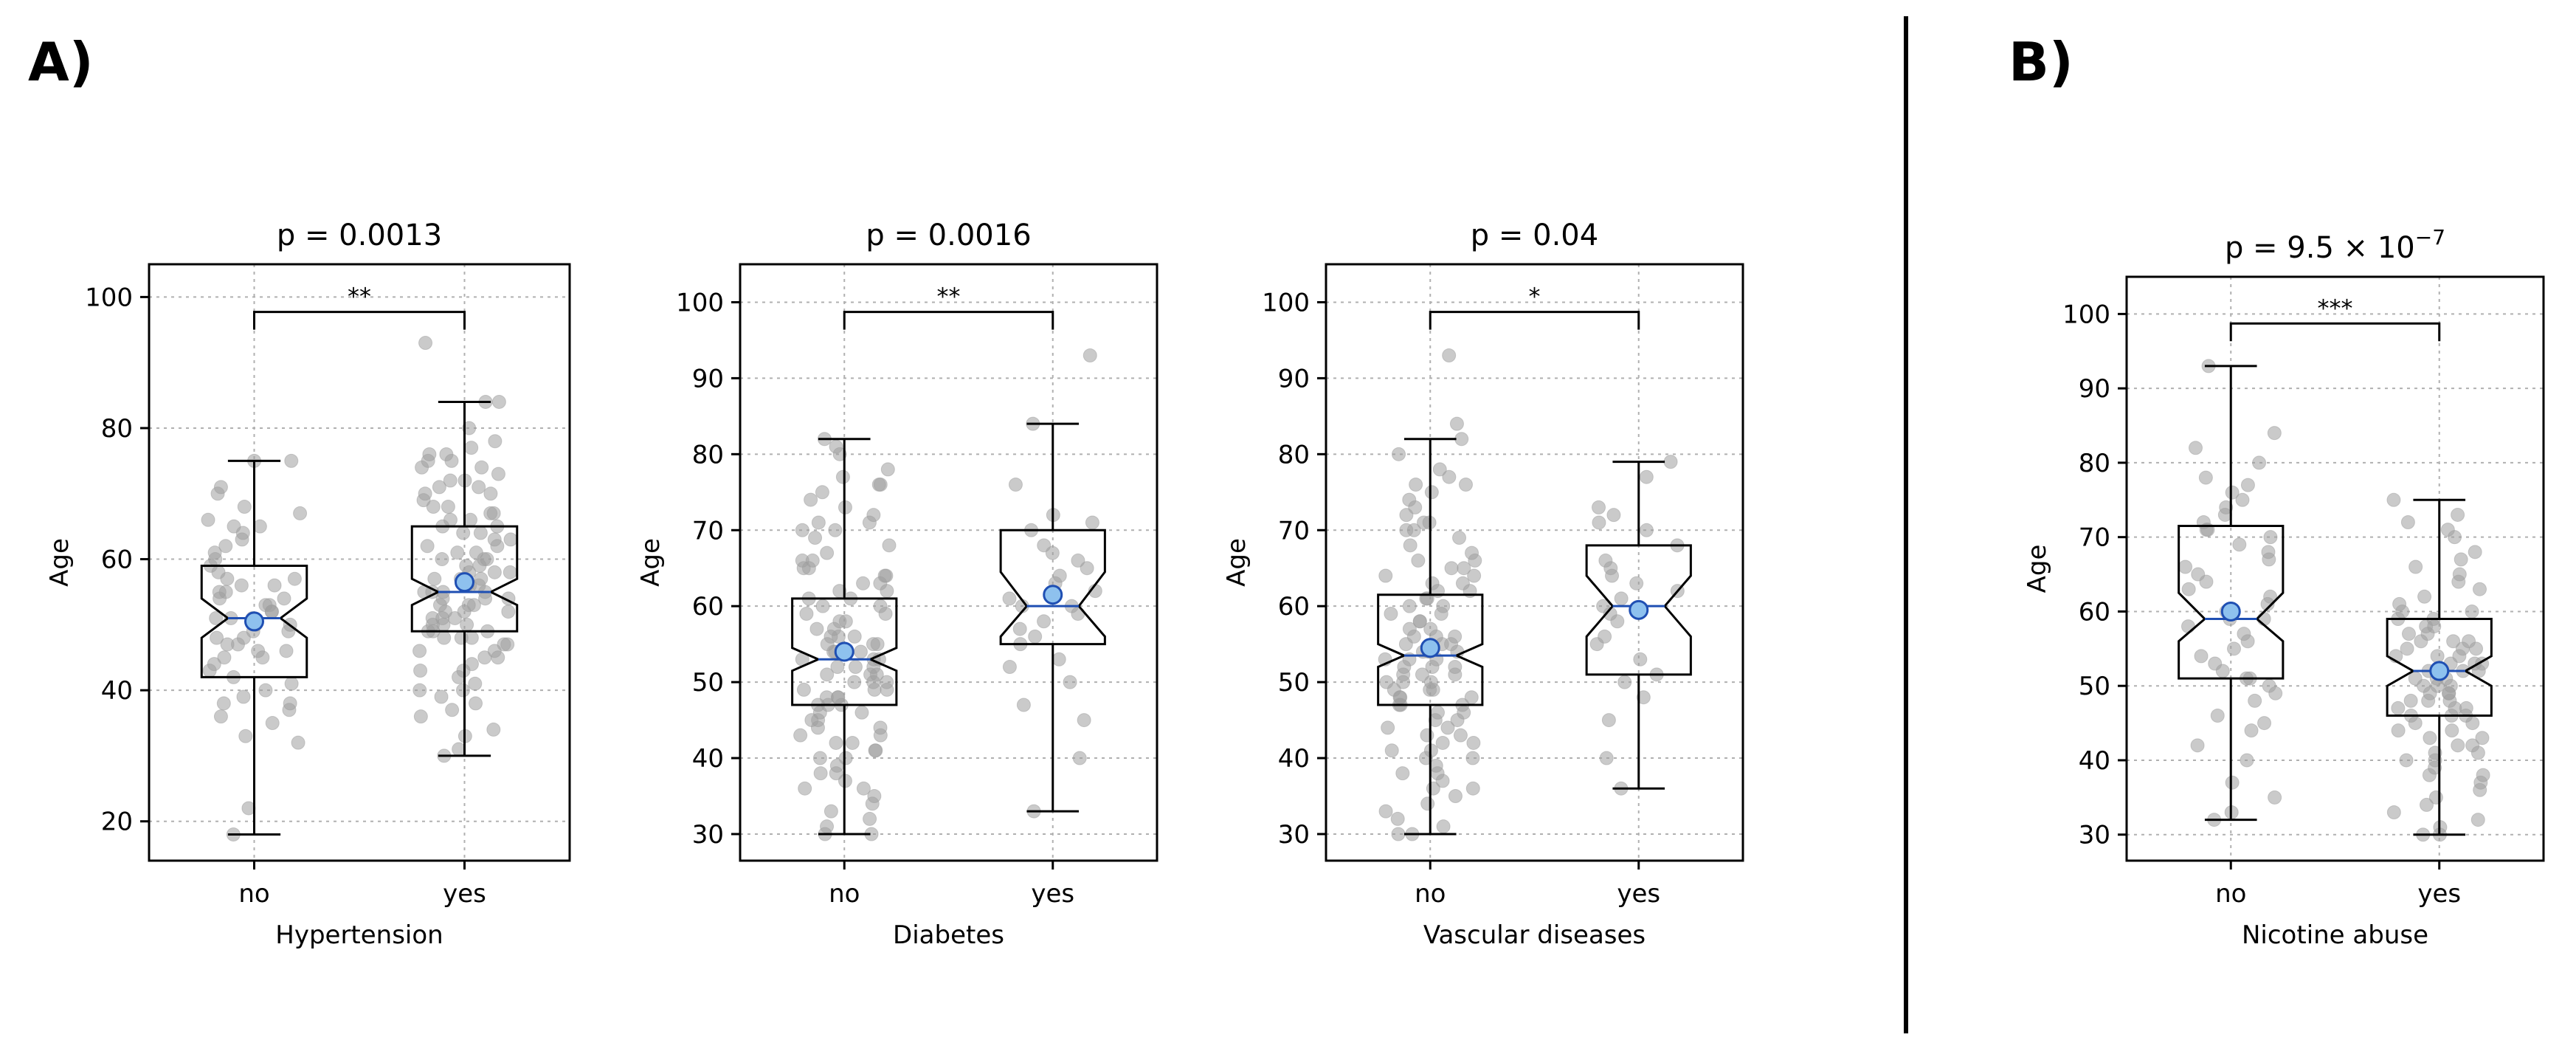  Describe the element at coordinates (708, 378) in the screenshot. I see `y-tick-label: 90` at that location.